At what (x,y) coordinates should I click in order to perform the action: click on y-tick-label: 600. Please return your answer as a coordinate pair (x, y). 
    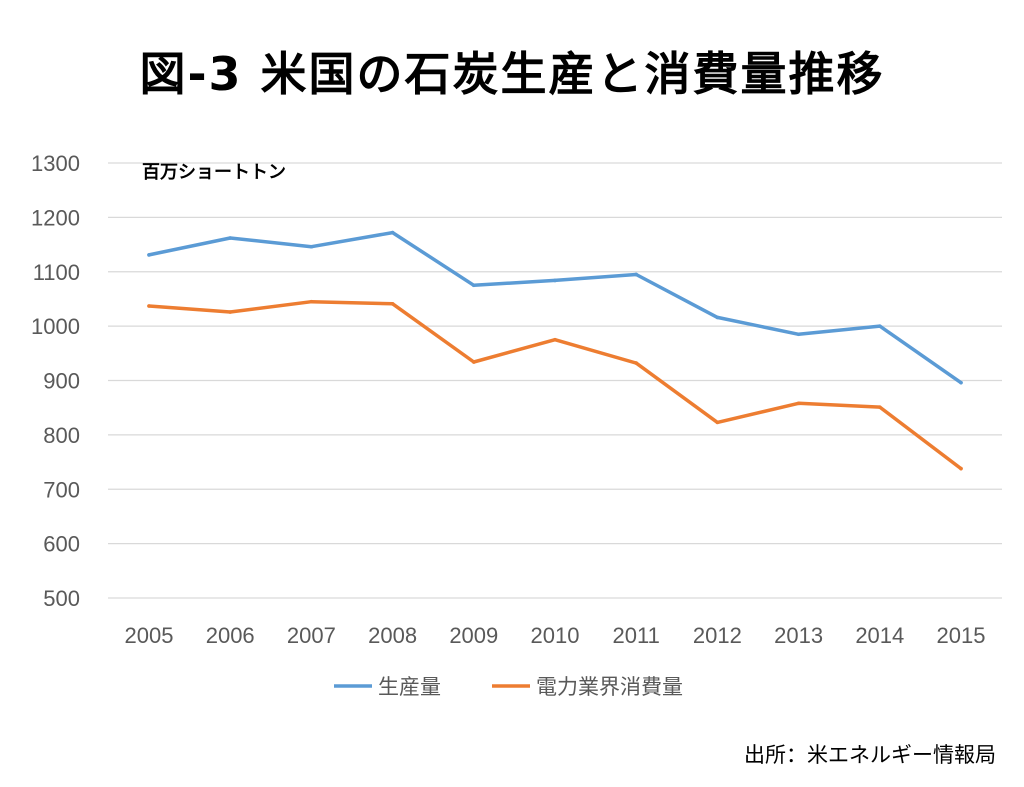
    Looking at the image, I should click on (61, 544).